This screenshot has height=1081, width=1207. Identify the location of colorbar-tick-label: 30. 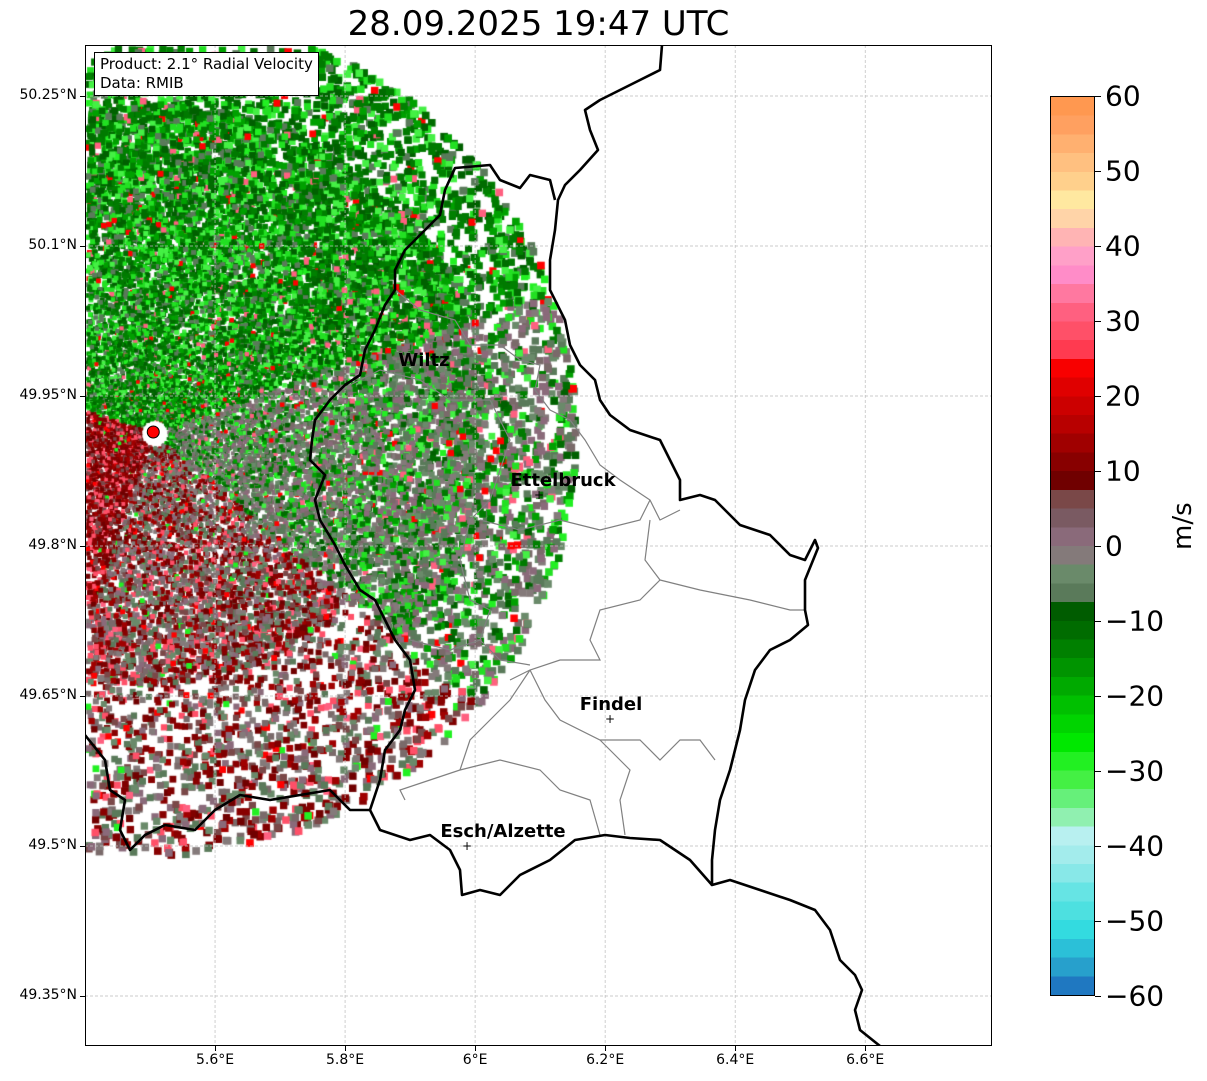
(1123, 321).